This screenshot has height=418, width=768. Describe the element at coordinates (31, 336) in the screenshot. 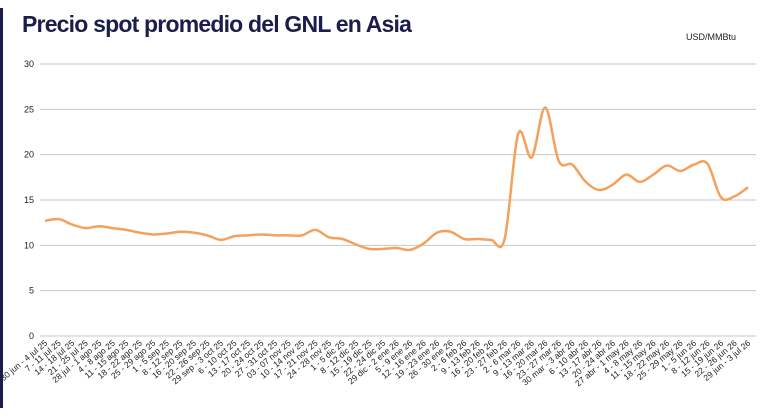

I see `y-tick-label: 0` at that location.